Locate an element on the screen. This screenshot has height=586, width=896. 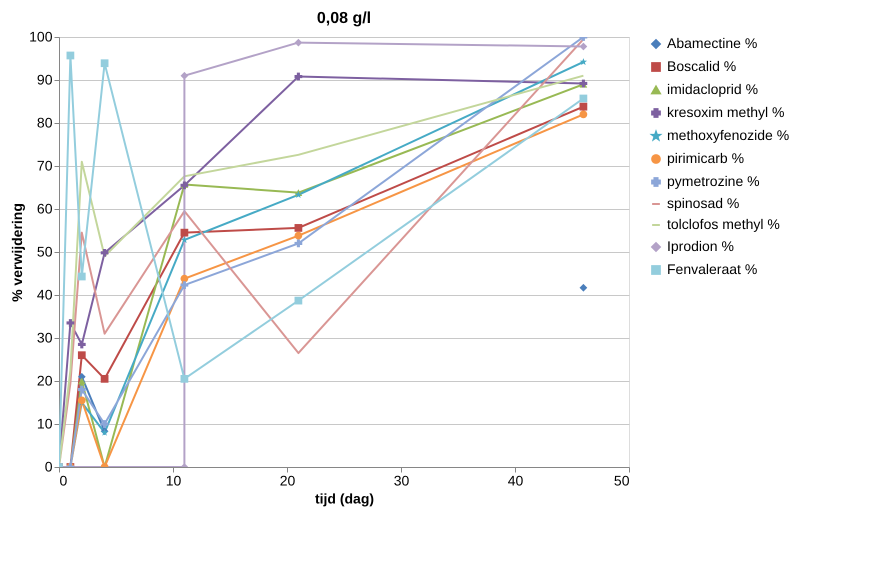
x-tick-label: 30 is located at coordinates (402, 480).